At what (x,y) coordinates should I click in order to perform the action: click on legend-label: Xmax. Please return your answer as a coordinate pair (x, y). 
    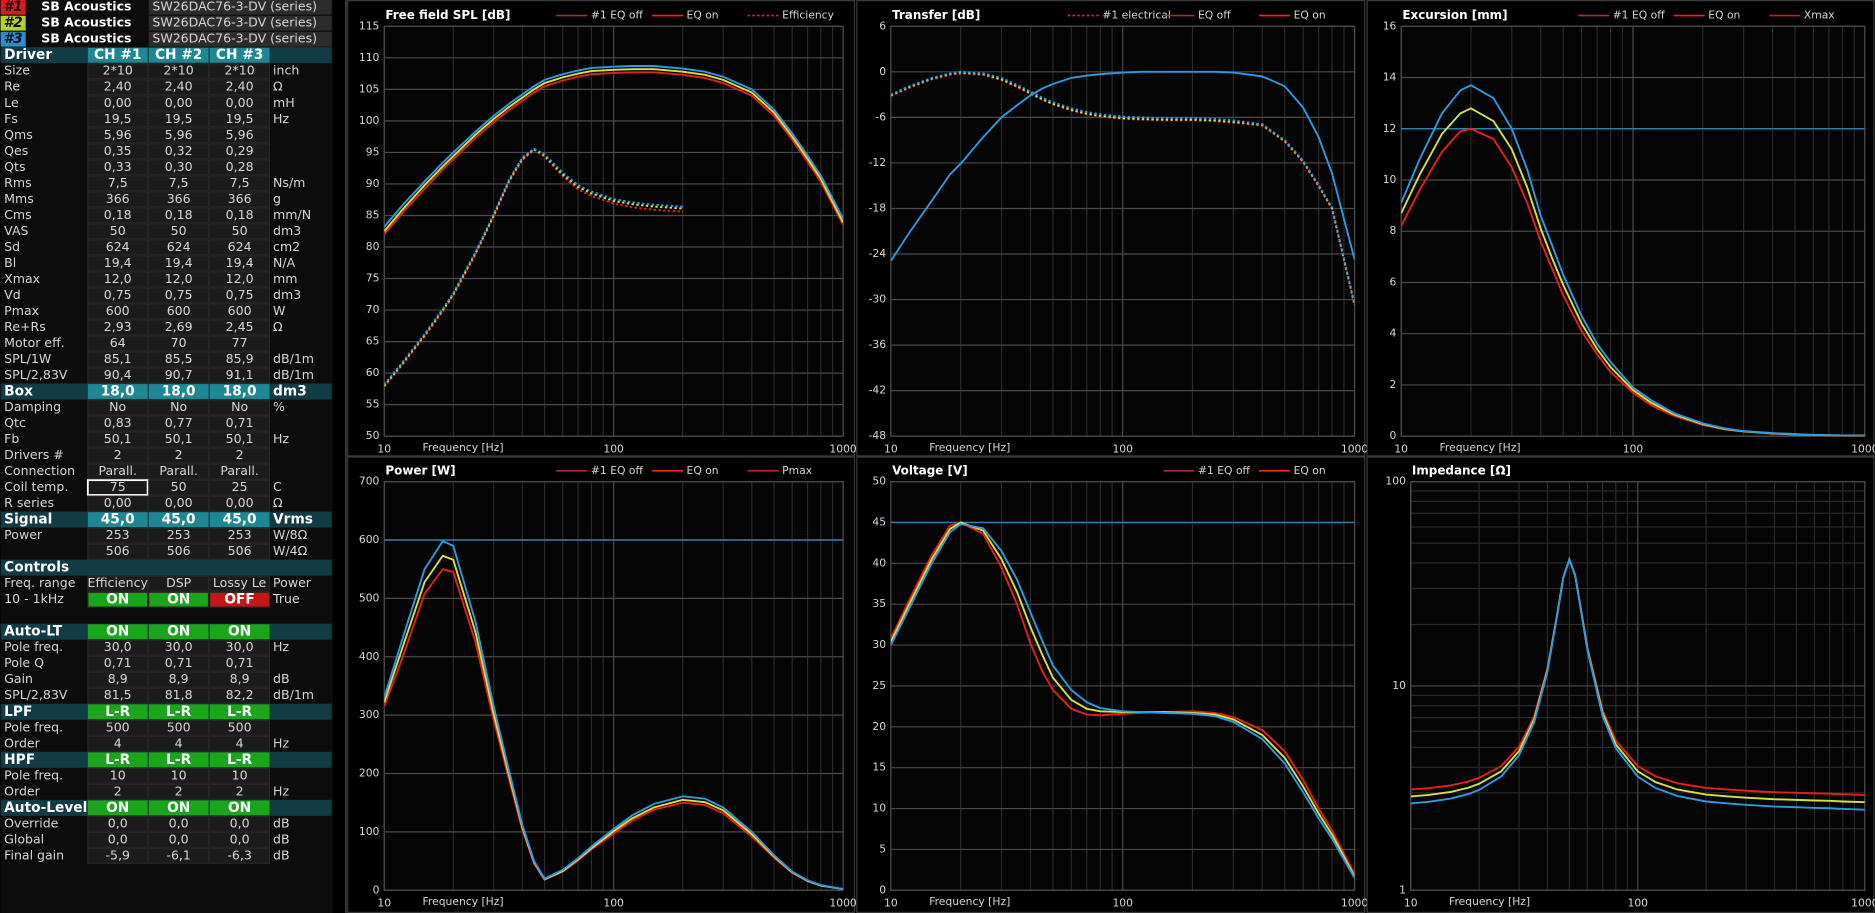
    Looking at the image, I should click on (1819, 15).